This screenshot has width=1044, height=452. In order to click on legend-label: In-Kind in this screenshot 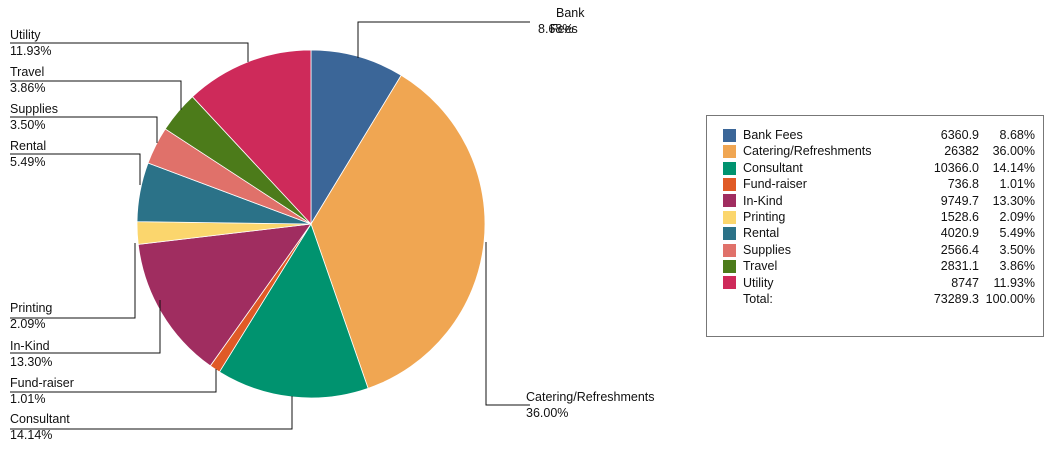, I will do `click(763, 200)`.